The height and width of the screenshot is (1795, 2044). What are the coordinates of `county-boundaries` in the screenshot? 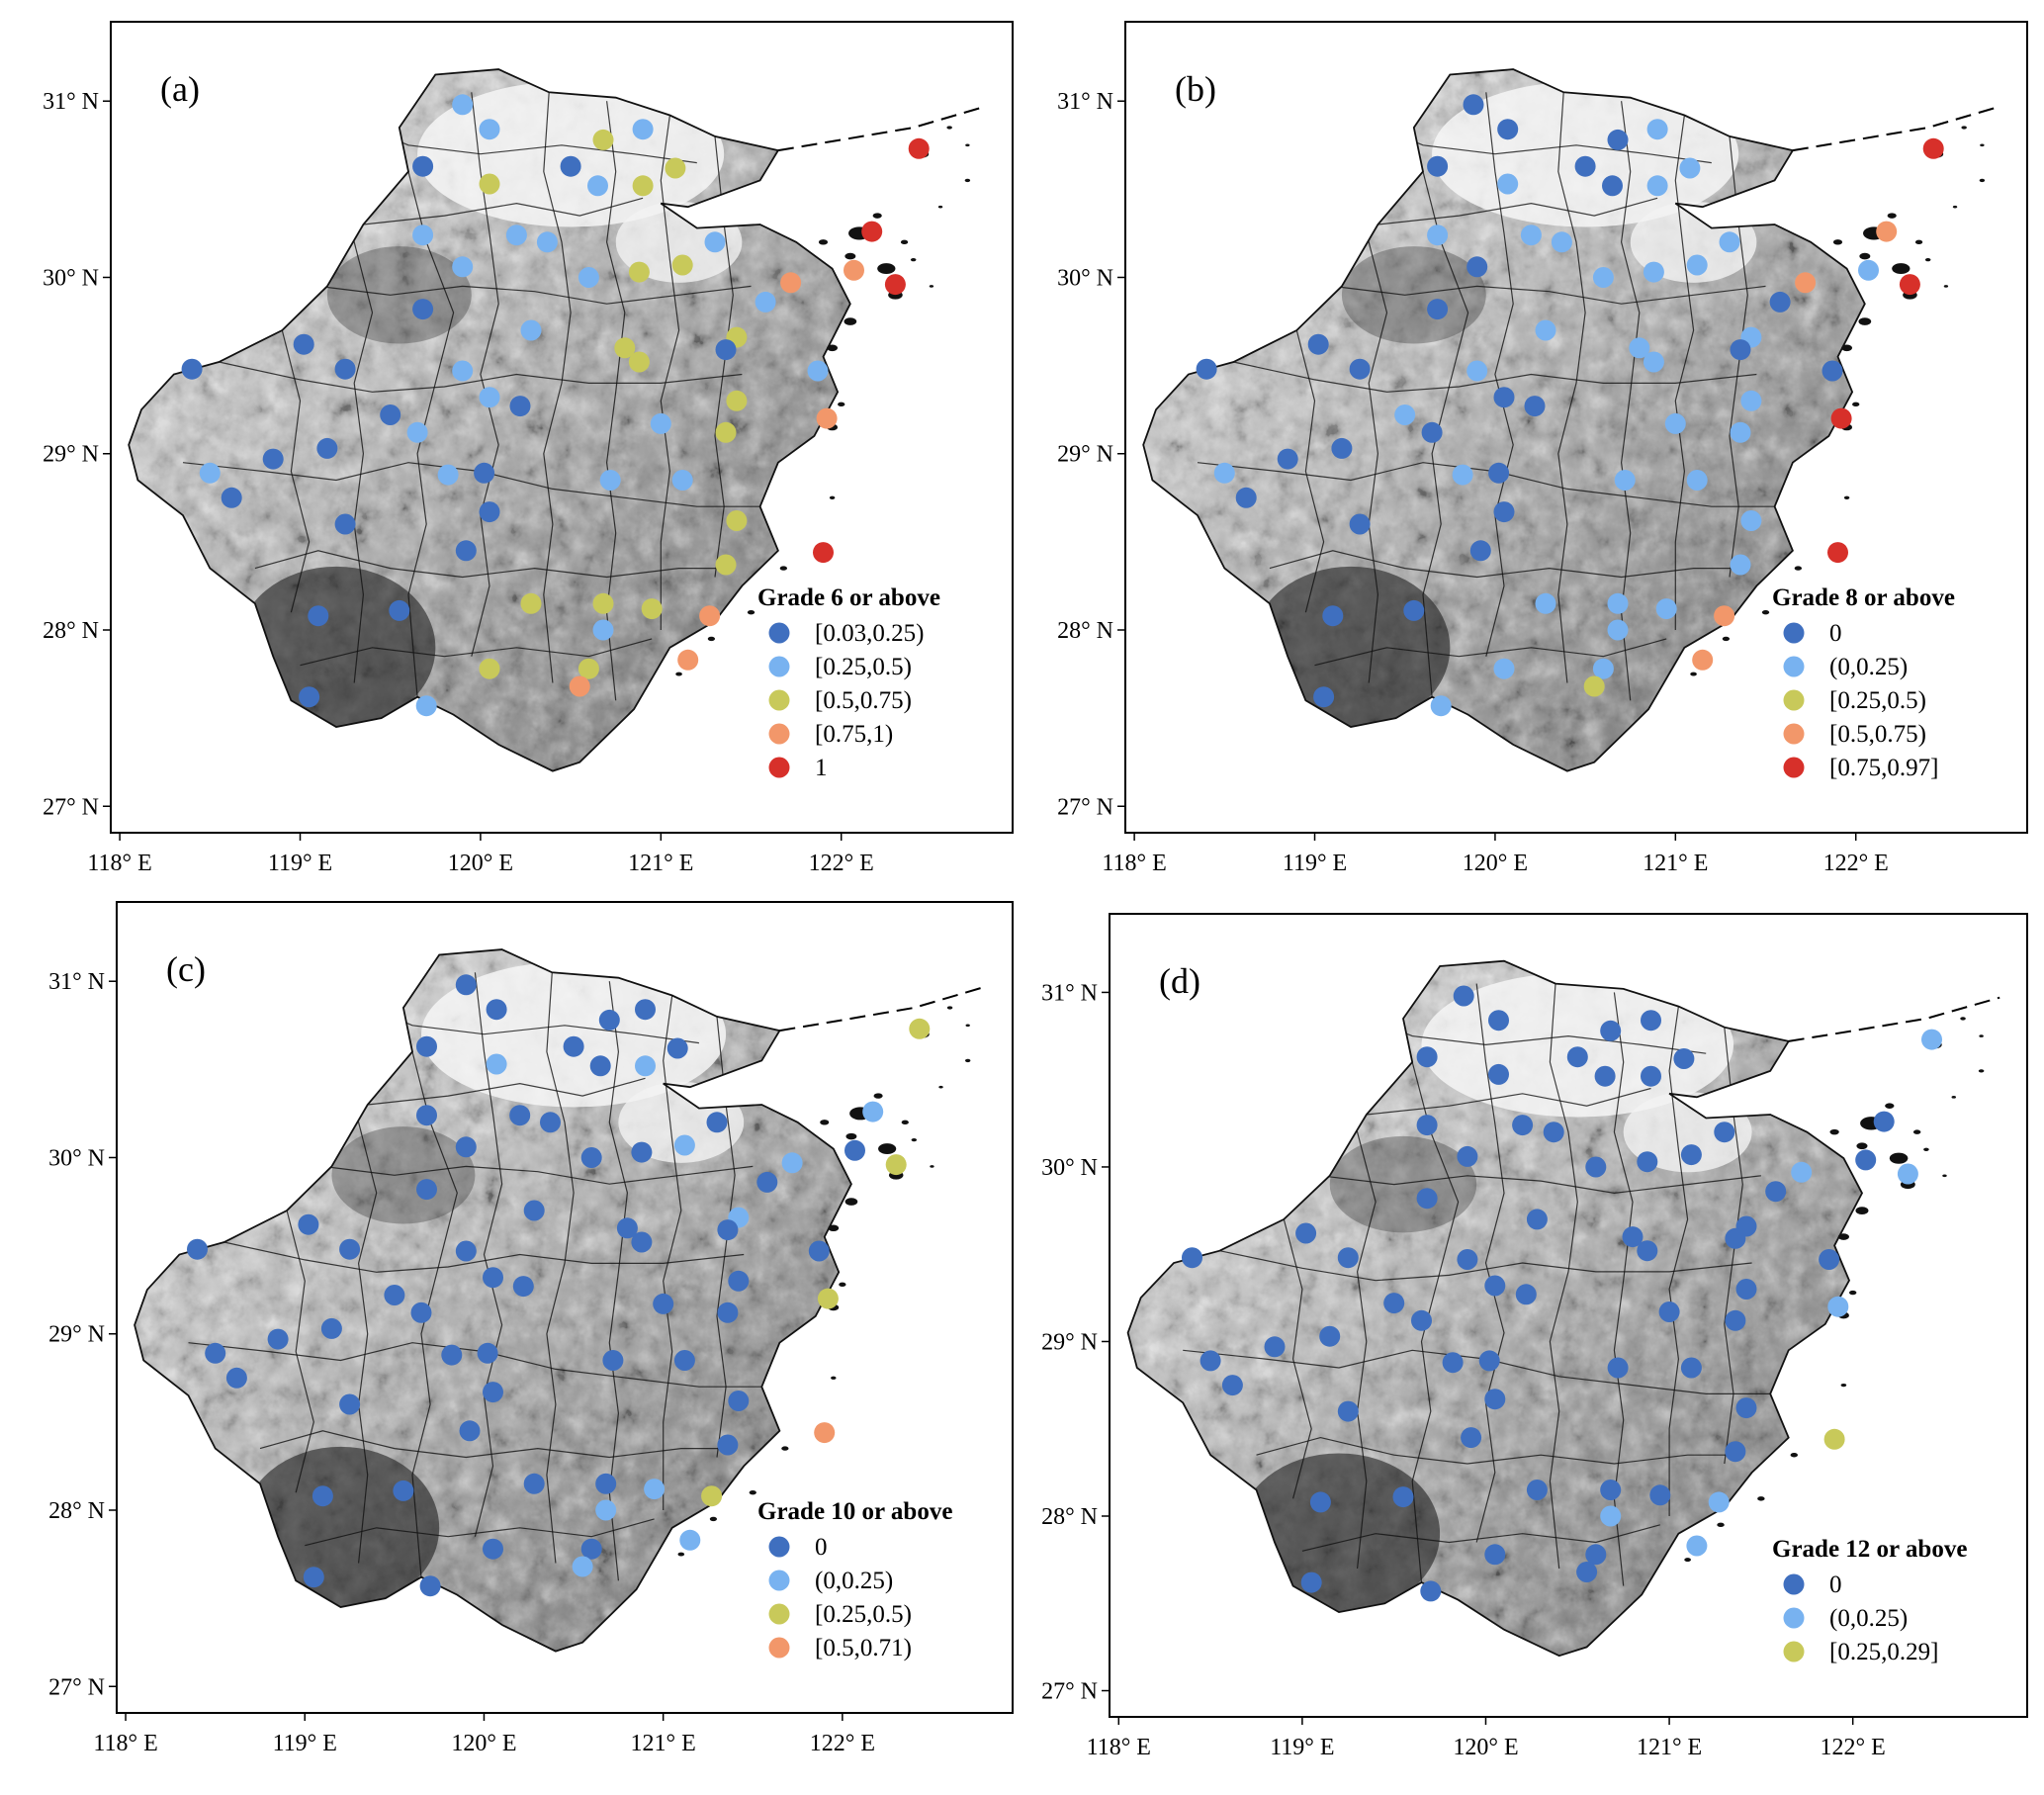 It's located at (475, 1276).